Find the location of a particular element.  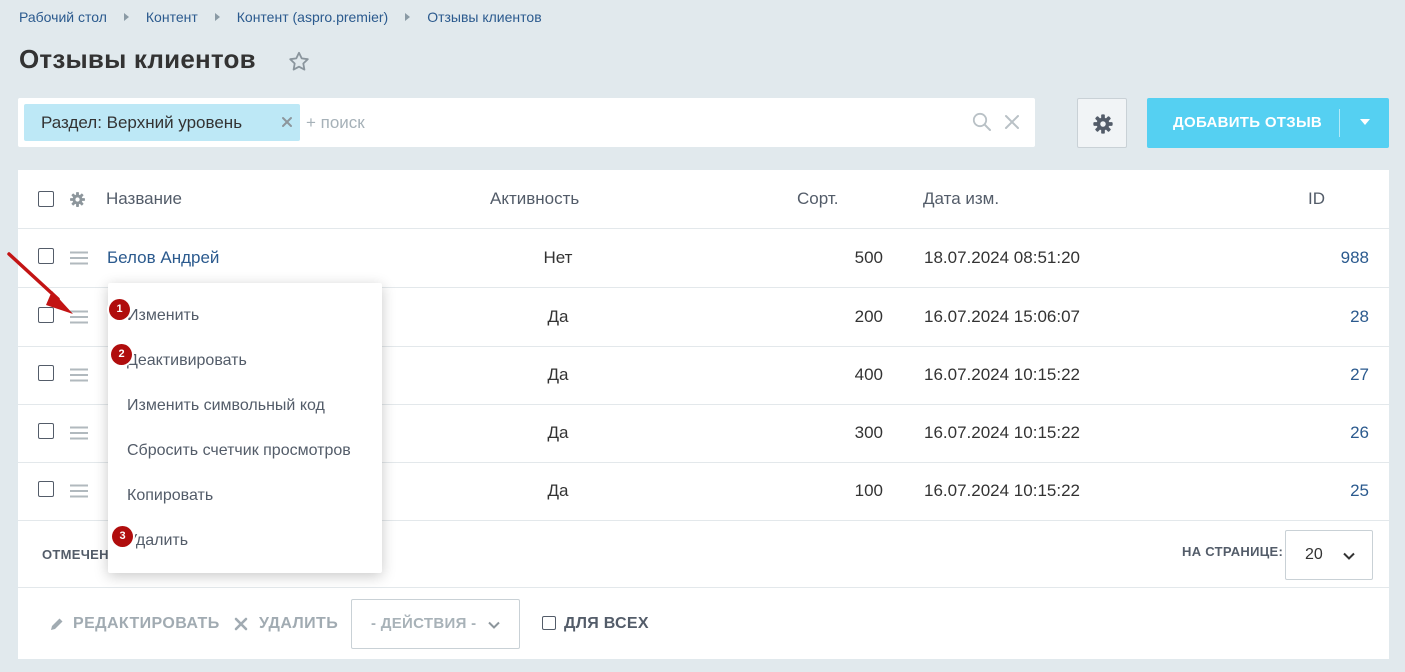

table-row: Да 300 16.07.2024 10:15:22 26 is located at coordinates (703, 433).